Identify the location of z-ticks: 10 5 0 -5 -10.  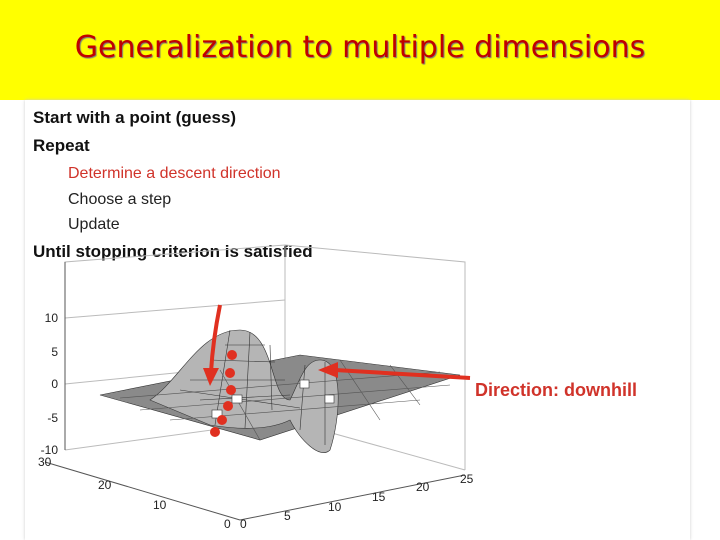
(50, 384).